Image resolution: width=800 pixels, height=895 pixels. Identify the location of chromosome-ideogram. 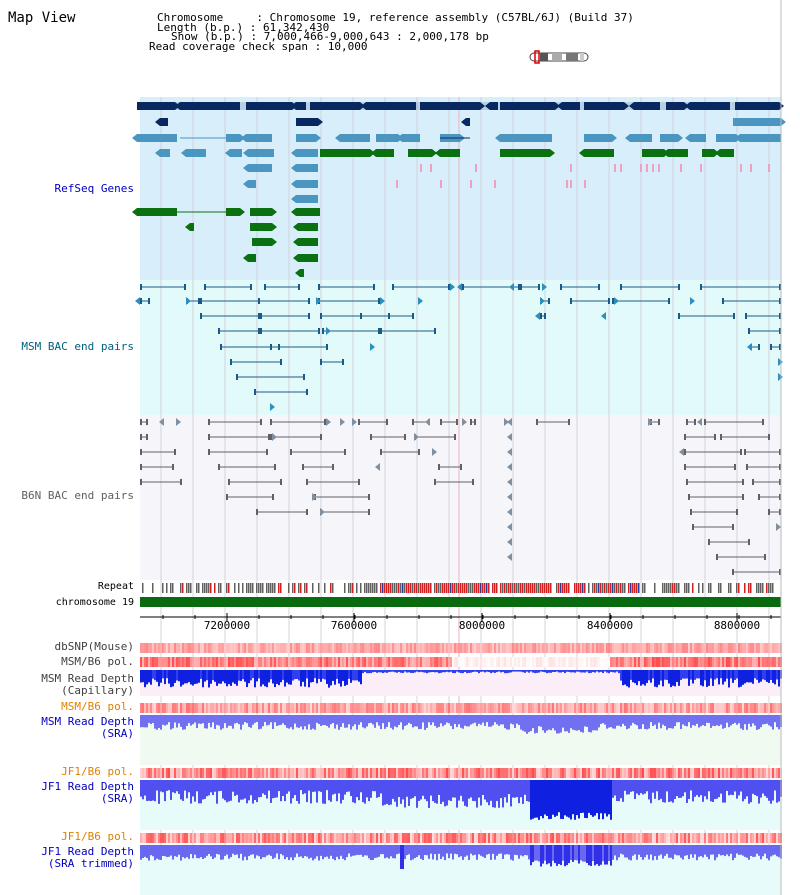
(559, 57).